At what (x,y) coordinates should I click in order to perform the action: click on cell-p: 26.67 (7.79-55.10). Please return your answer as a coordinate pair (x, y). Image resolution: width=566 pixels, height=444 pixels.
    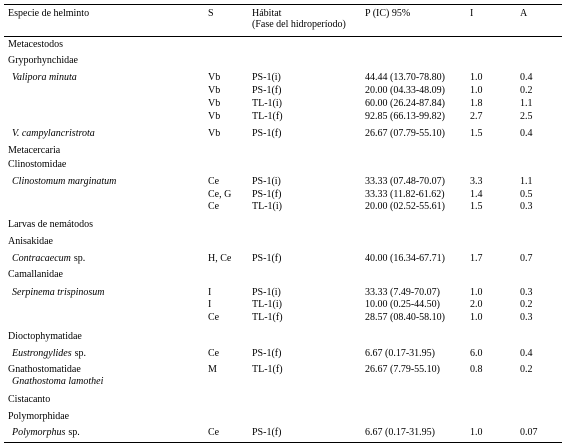
    Looking at the image, I should click on (402, 369).